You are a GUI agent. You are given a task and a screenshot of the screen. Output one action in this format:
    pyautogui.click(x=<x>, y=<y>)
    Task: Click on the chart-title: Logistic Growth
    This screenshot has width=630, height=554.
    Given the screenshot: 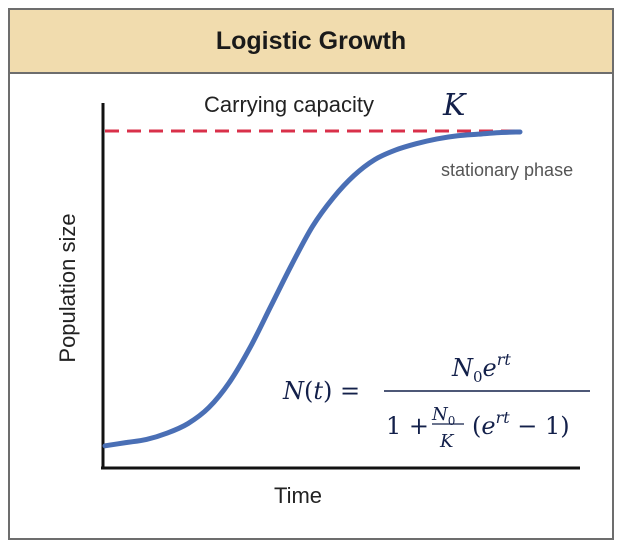 What is the action you would take?
    pyautogui.click(x=311, y=40)
    